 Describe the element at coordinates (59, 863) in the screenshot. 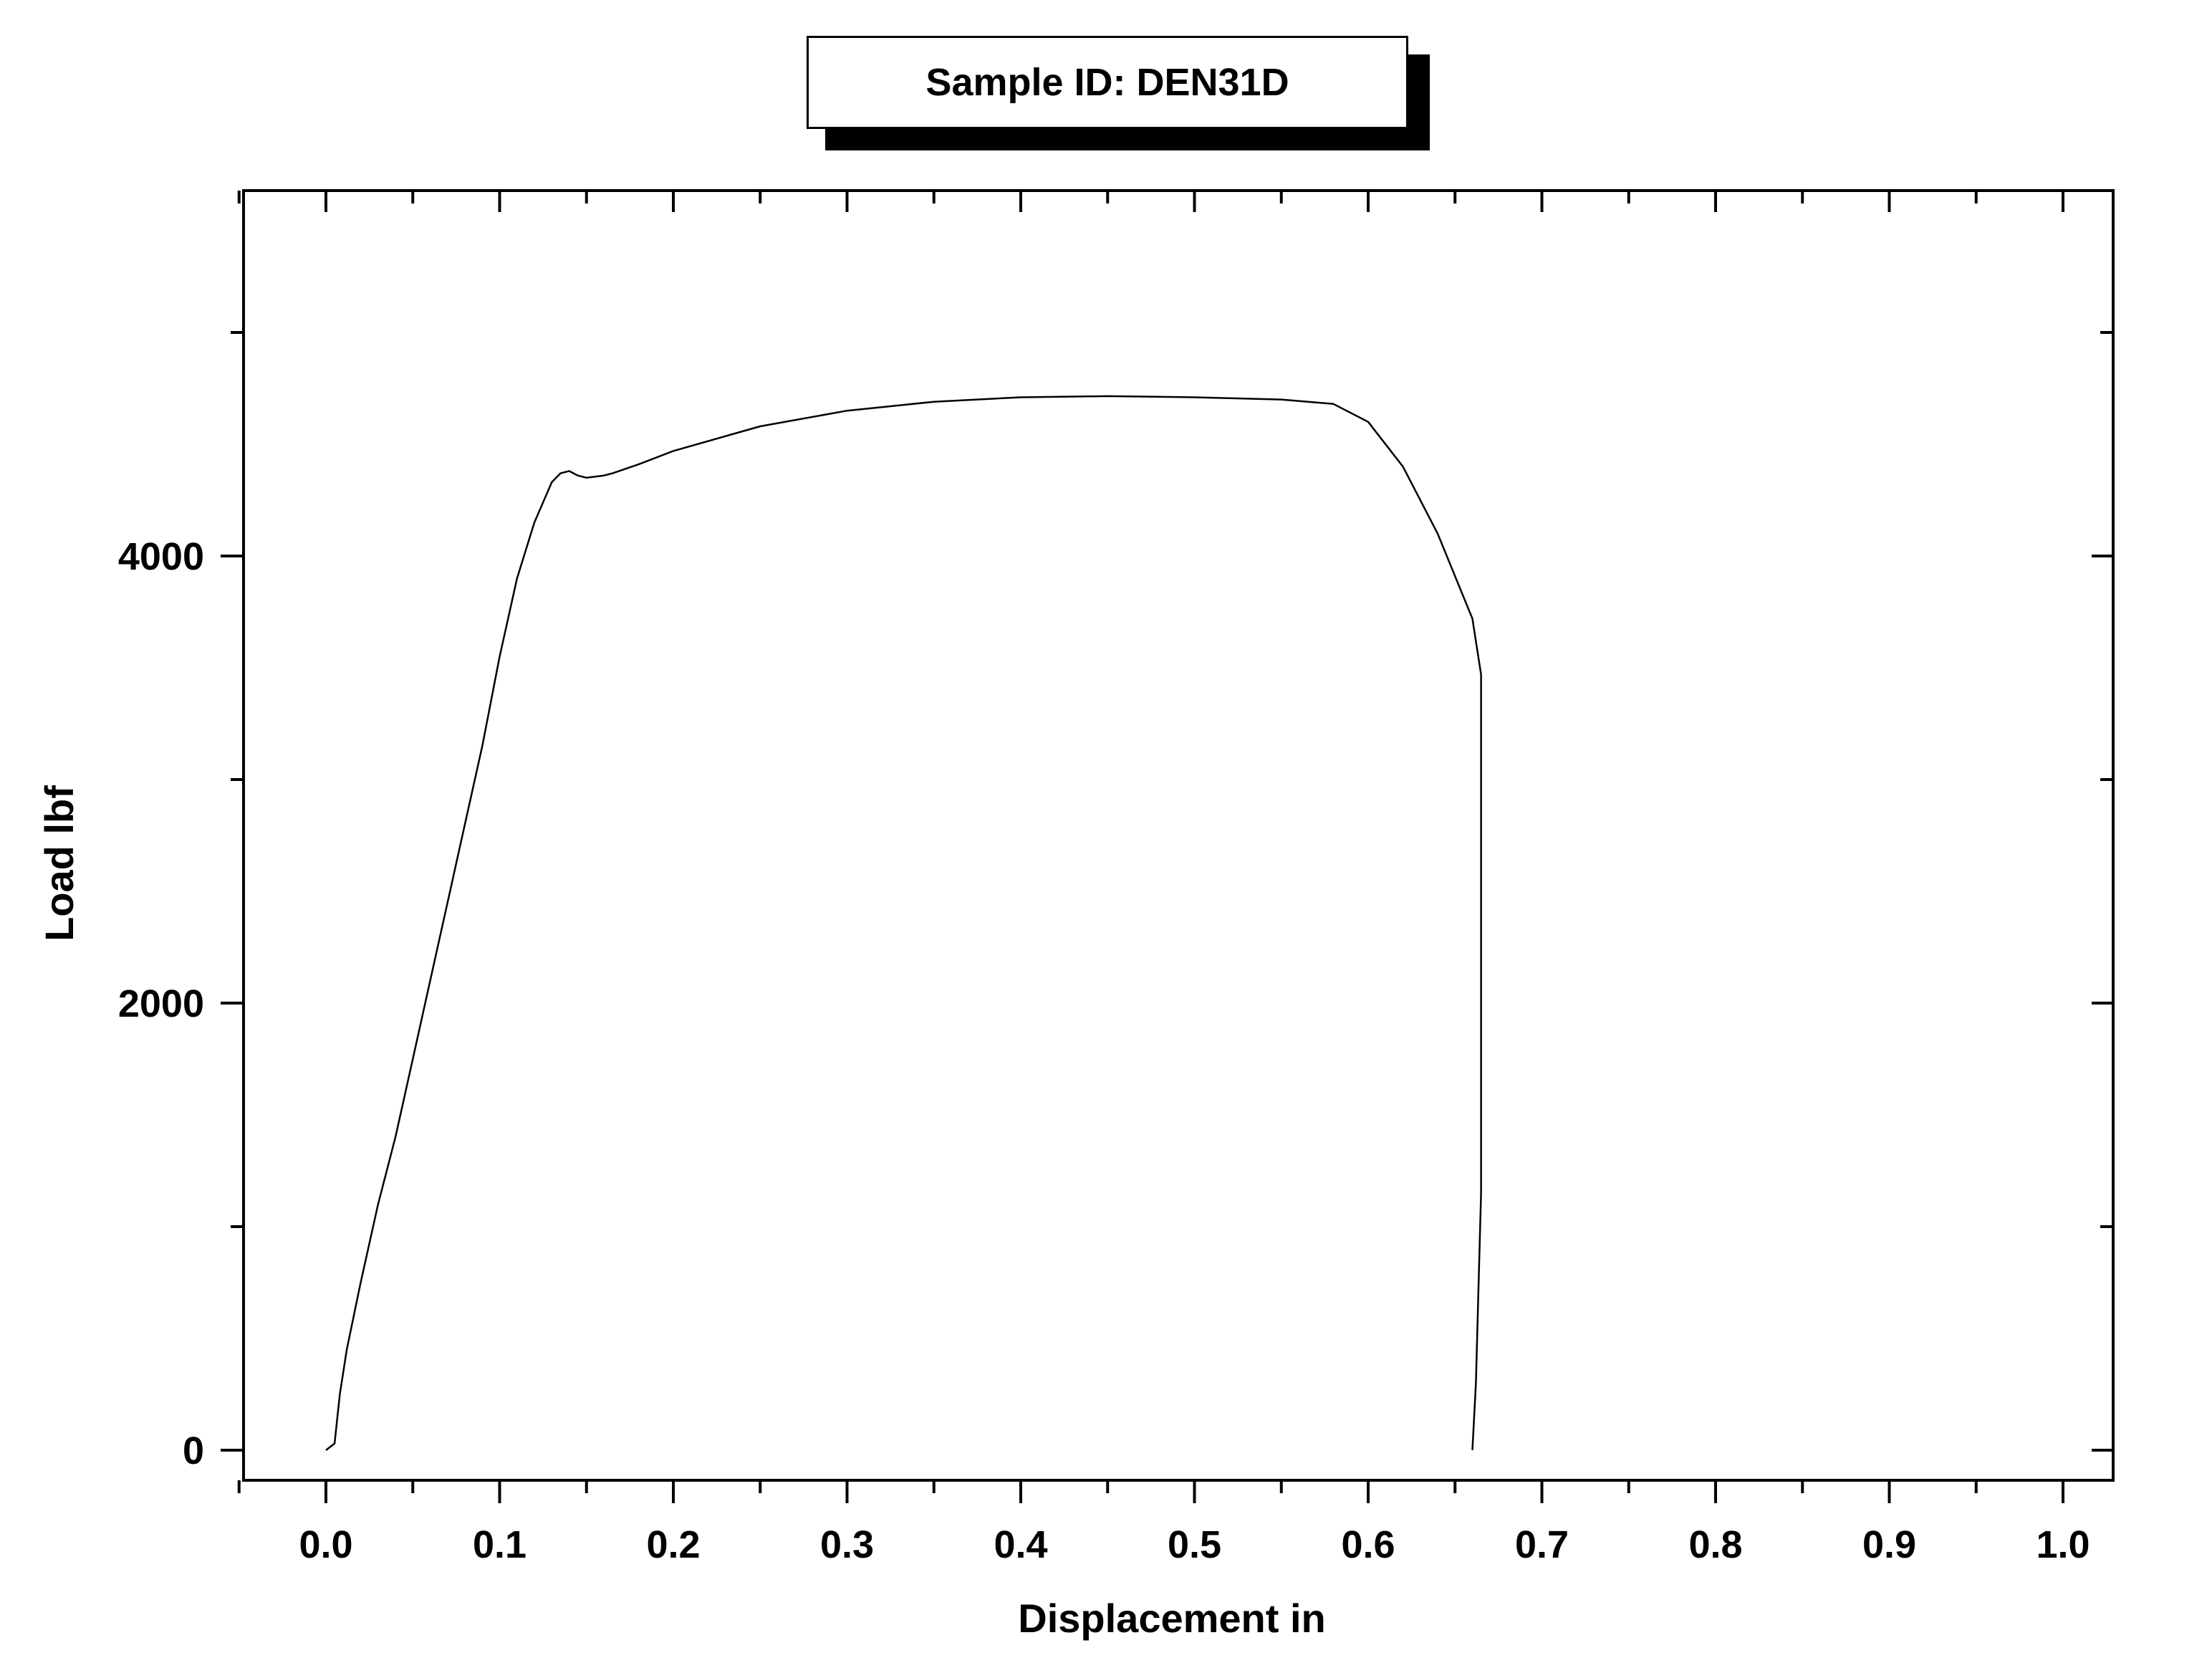

I see `y-axis-title: Load lbf` at that location.